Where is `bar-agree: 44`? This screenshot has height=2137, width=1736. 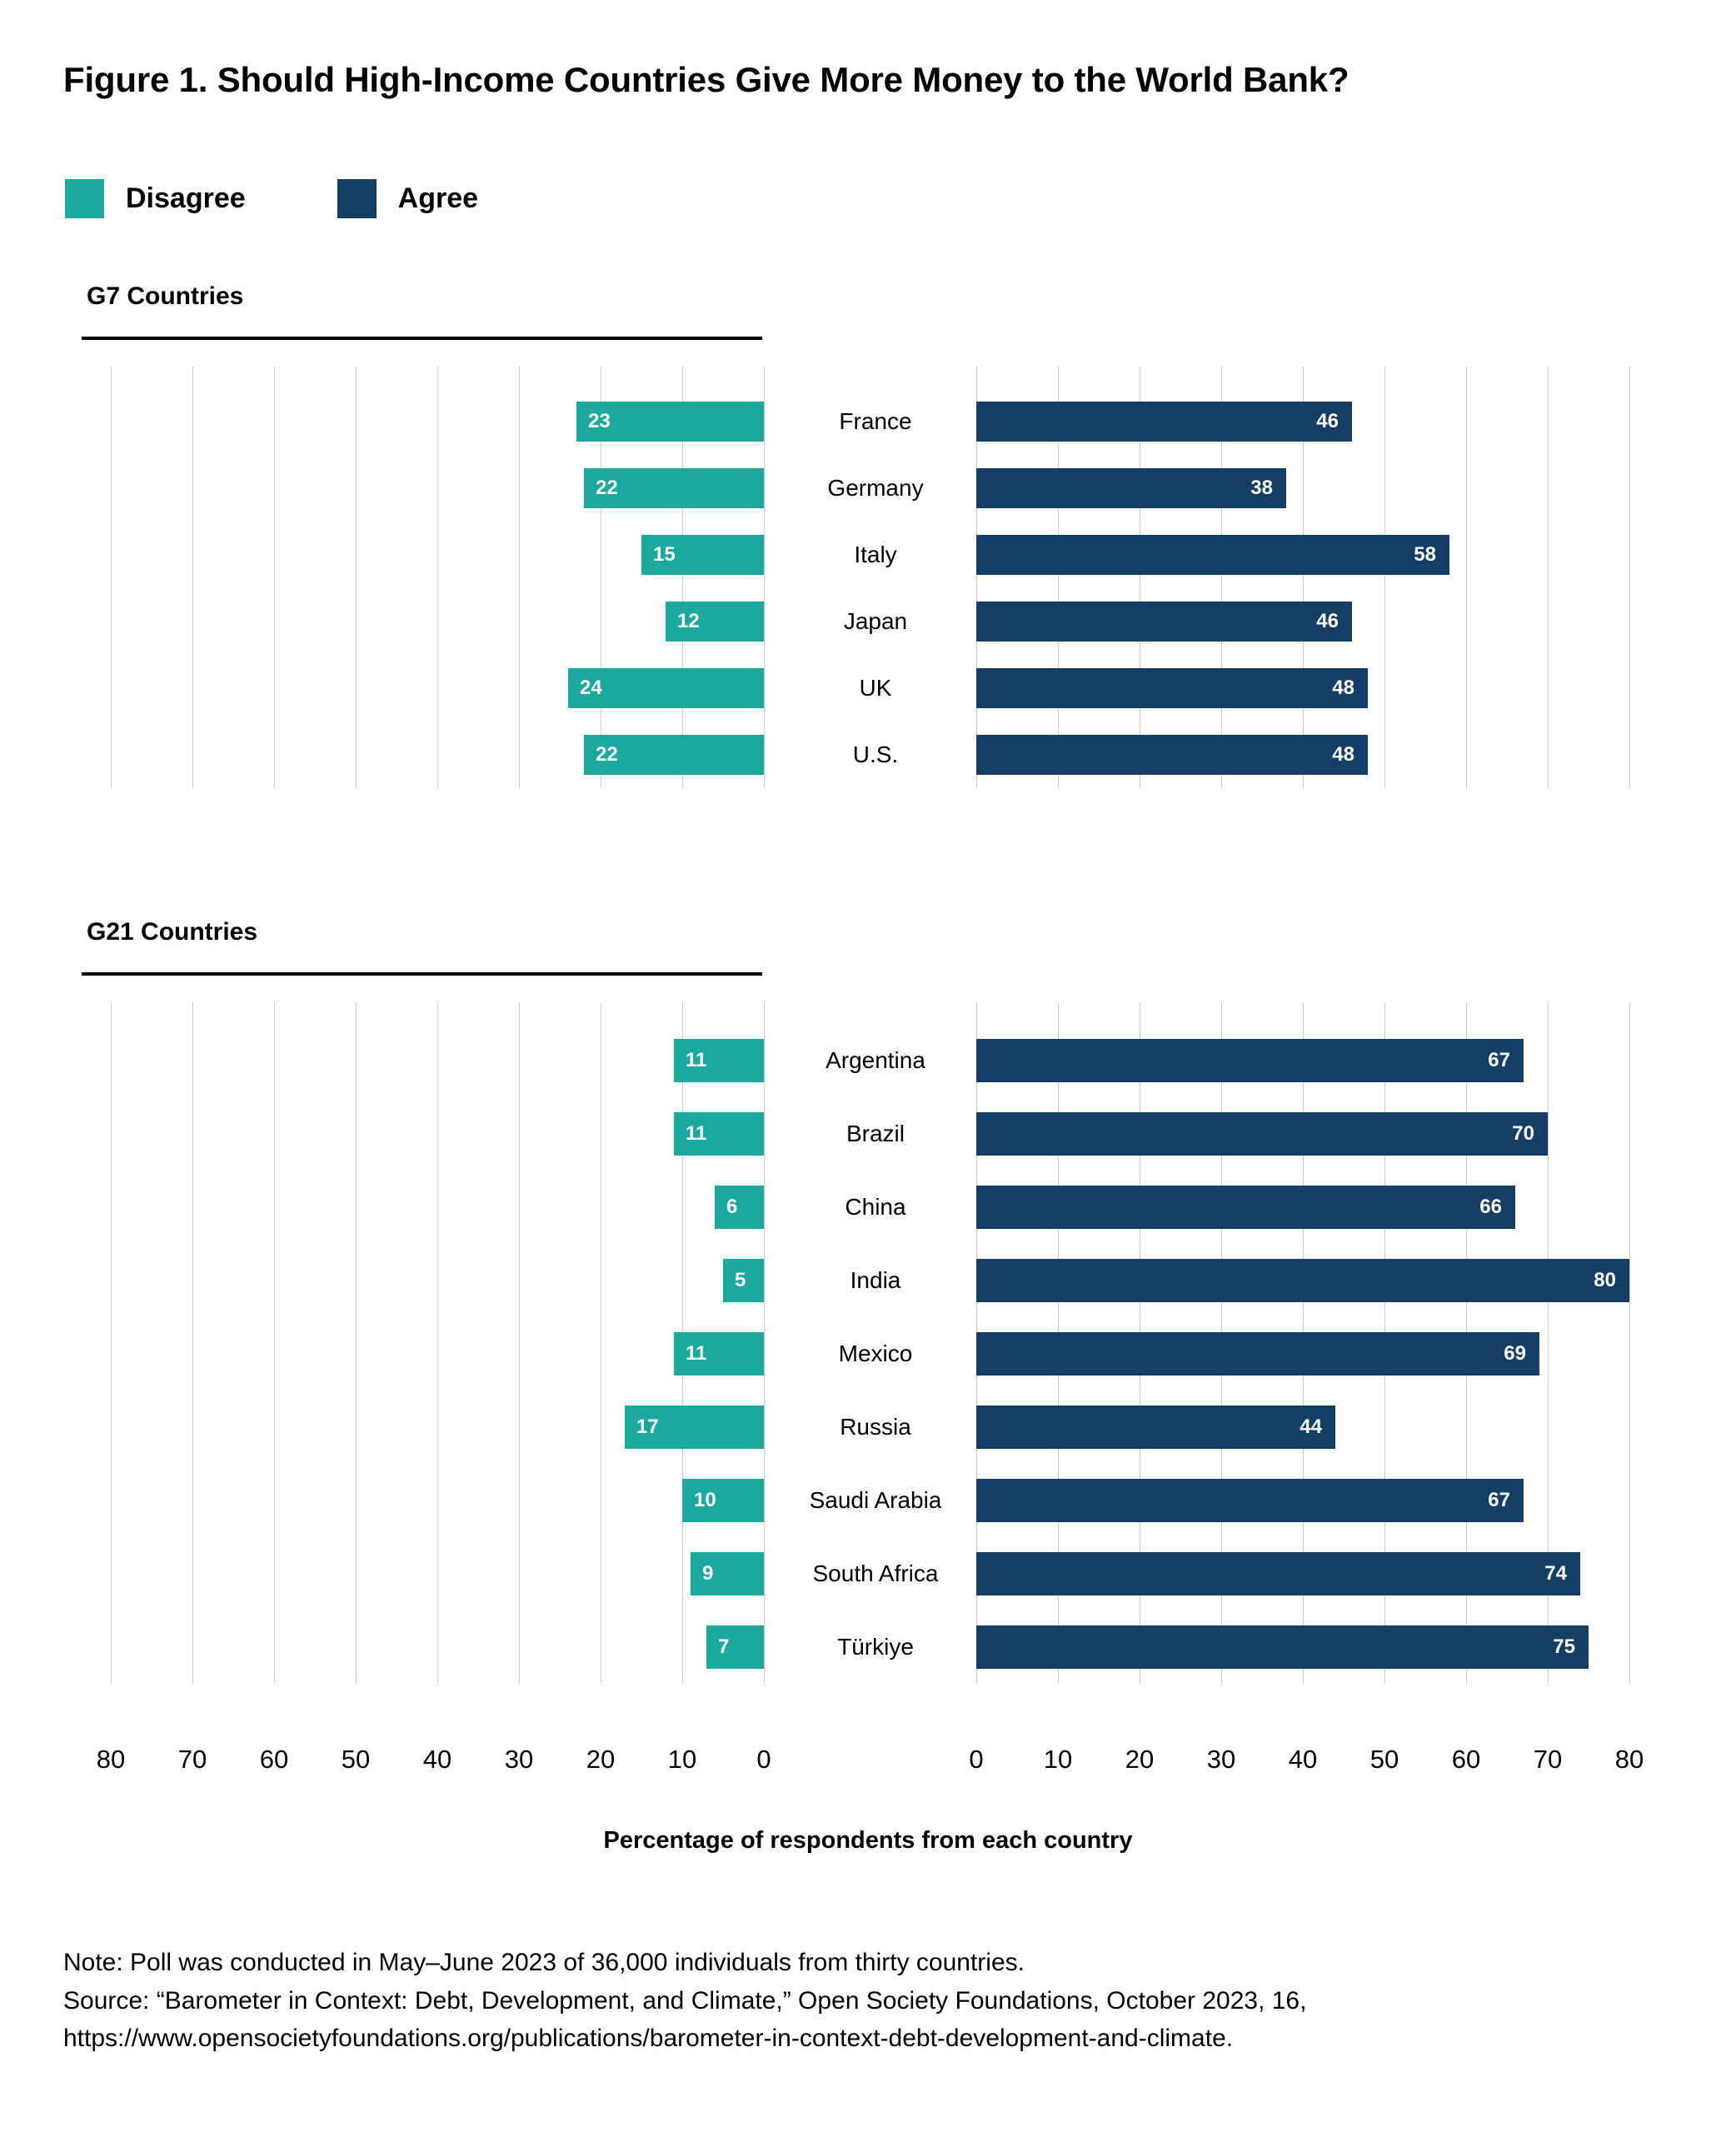 bar-agree: 44 is located at coordinates (1155, 1428).